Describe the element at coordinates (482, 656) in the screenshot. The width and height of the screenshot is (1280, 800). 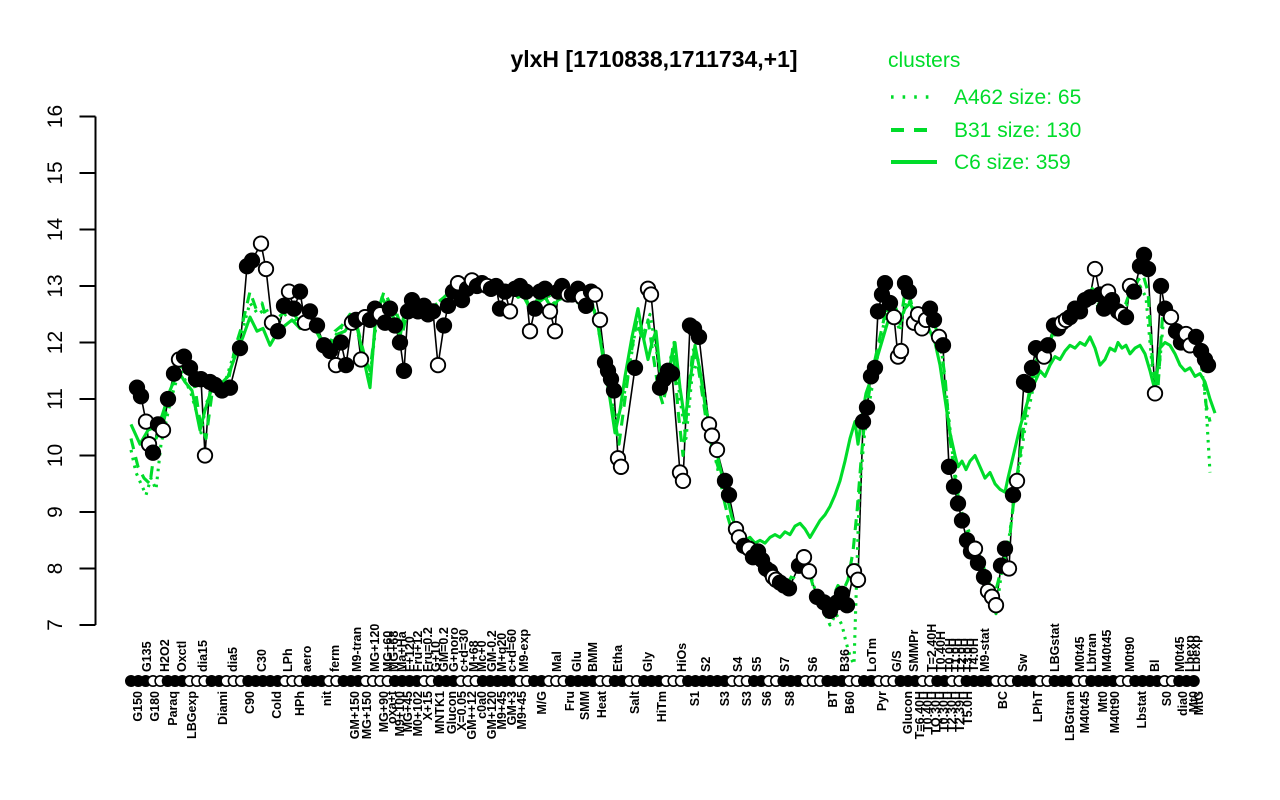
I see `x-axis-label-top: Mc+0` at that location.